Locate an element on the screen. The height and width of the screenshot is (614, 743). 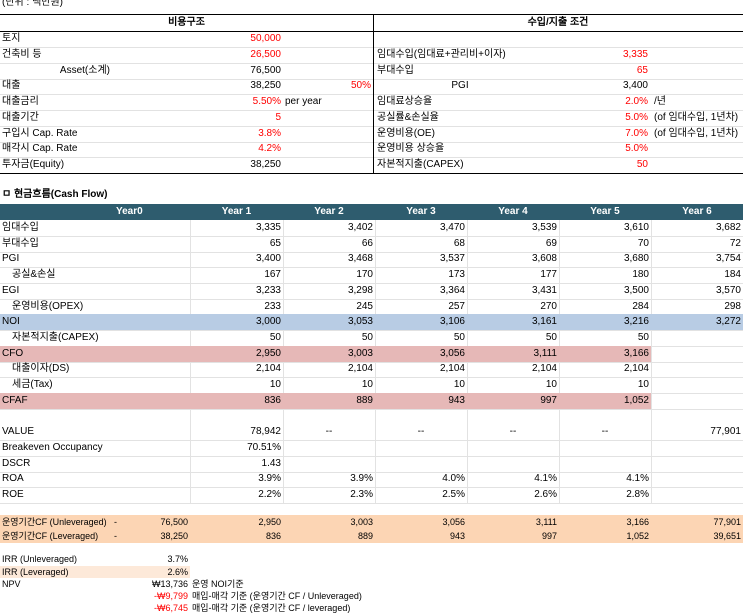
column-header: Year0 is located at coordinates (129, 211).